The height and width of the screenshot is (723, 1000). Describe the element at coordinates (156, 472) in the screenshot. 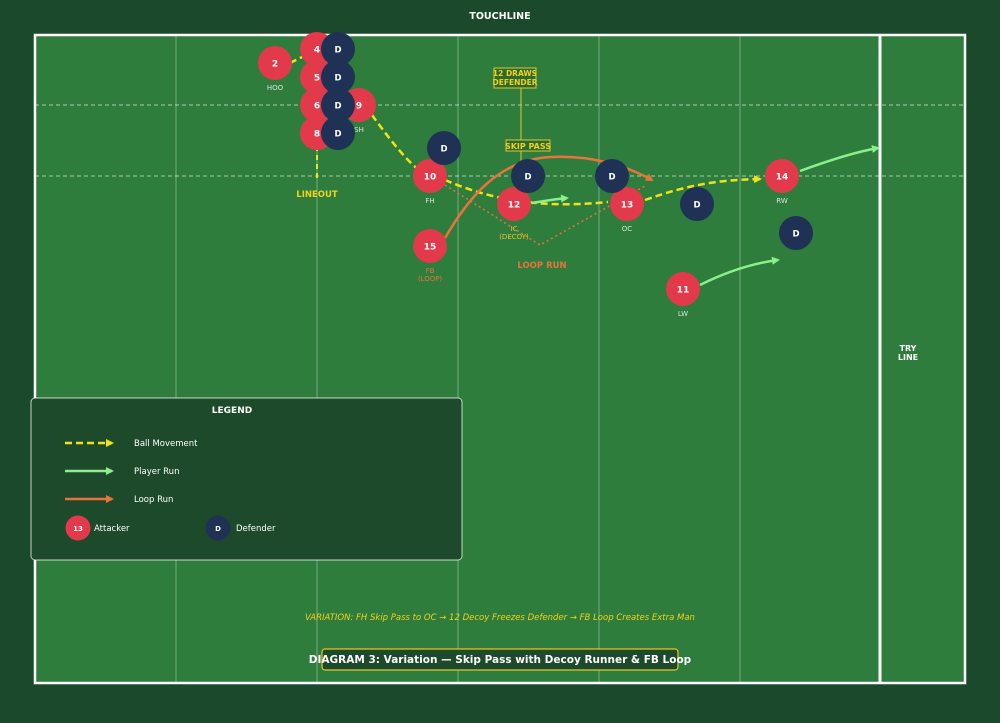

I see `legend-run-label: Player Run` at that location.